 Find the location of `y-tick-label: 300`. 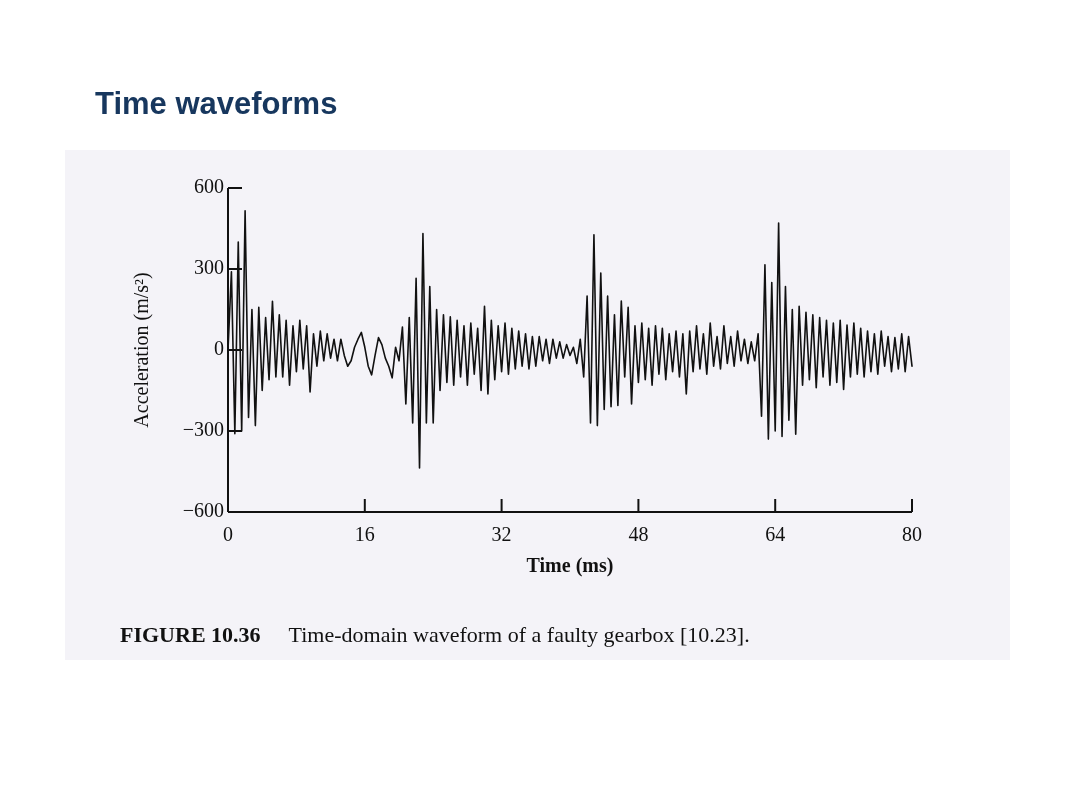

y-tick-label: 300 is located at coordinates (209, 266).